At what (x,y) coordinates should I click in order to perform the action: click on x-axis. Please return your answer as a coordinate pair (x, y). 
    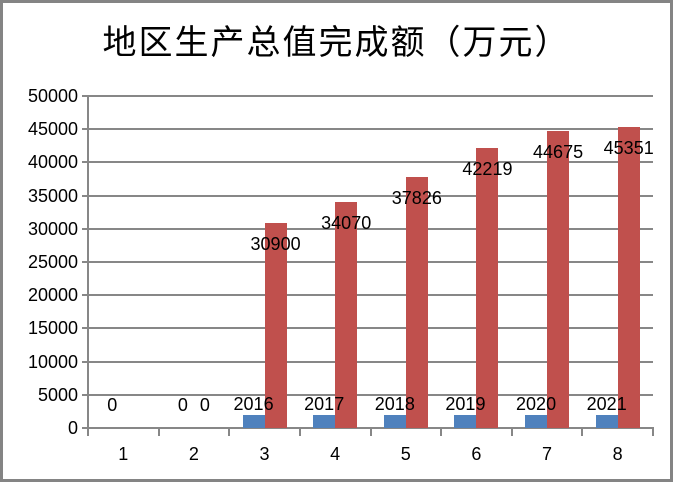
    Looking at the image, I should click on (370, 428).